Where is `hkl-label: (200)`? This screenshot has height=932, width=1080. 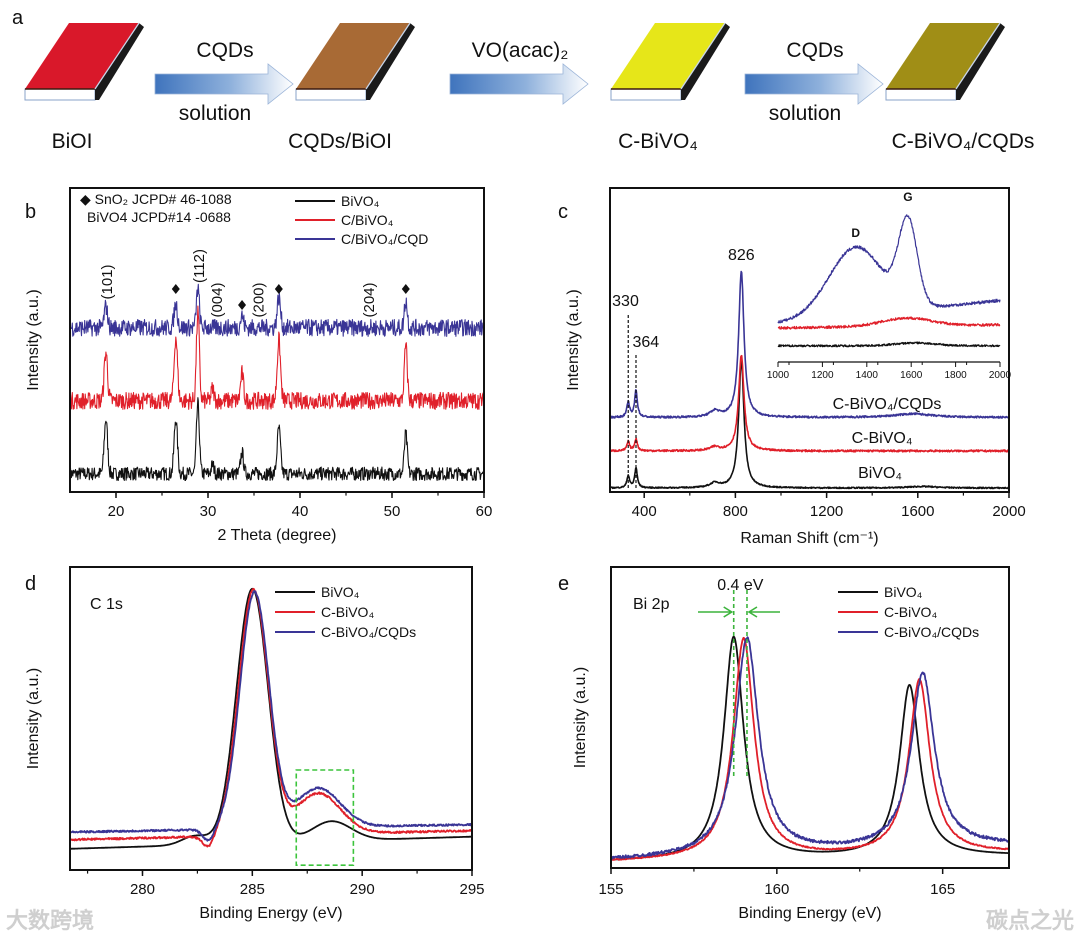 hkl-label: (200) is located at coordinates (259, 299).